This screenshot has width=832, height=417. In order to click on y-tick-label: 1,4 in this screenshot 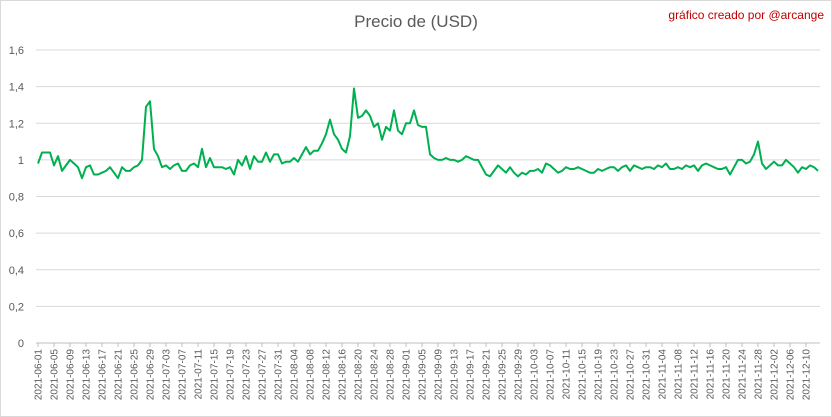, I will do `click(16, 88)`.